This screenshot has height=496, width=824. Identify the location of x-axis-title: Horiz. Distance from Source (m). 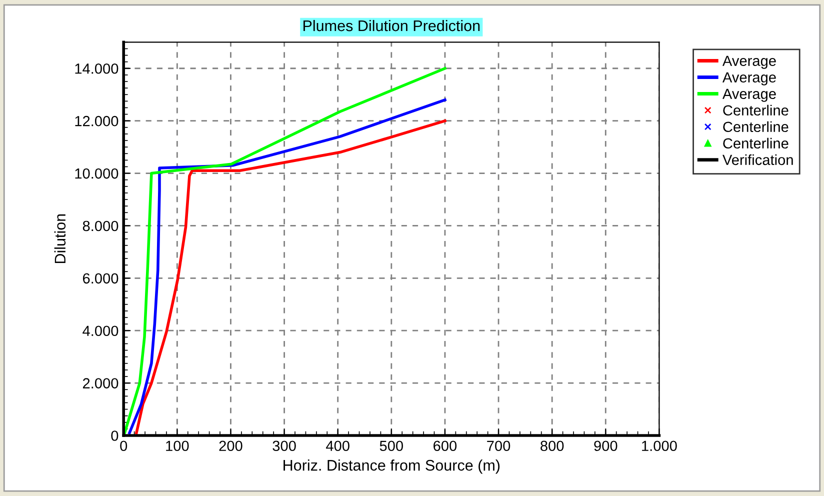
(392, 467).